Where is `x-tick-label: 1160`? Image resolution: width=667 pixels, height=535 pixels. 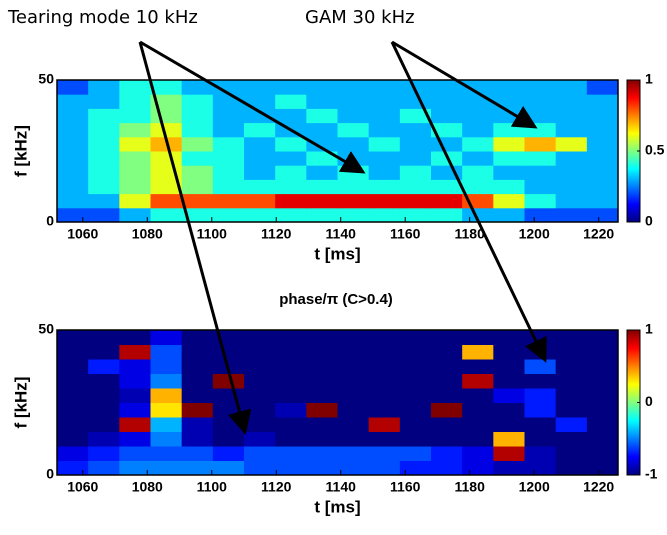
x-tick-label: 1160 is located at coordinates (405, 234).